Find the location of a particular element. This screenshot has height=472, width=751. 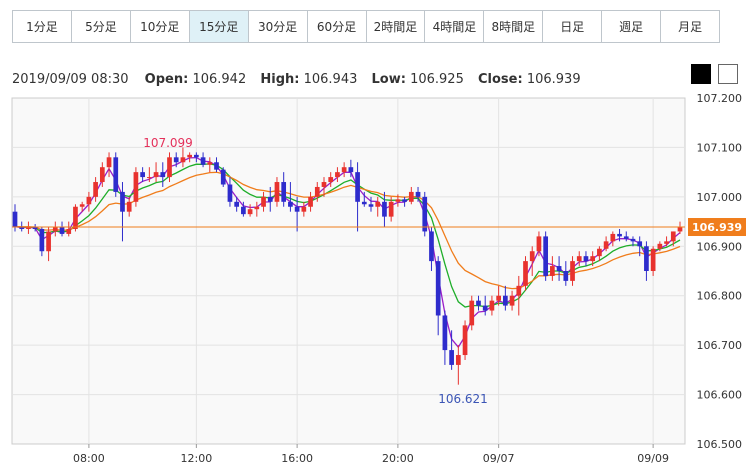

tab-9: 8時間足 is located at coordinates (514, 26).